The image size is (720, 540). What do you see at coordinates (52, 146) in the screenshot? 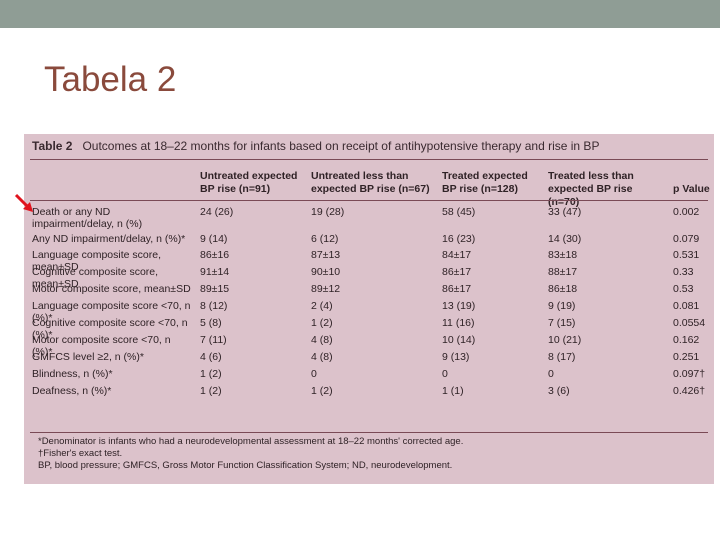
I see `table-label: Table 2` at bounding box center [52, 146].